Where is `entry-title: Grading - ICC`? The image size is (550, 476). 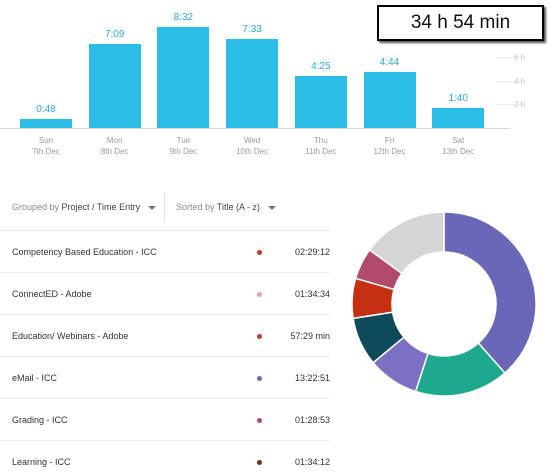
entry-title: Grading - ICC is located at coordinates (40, 420).